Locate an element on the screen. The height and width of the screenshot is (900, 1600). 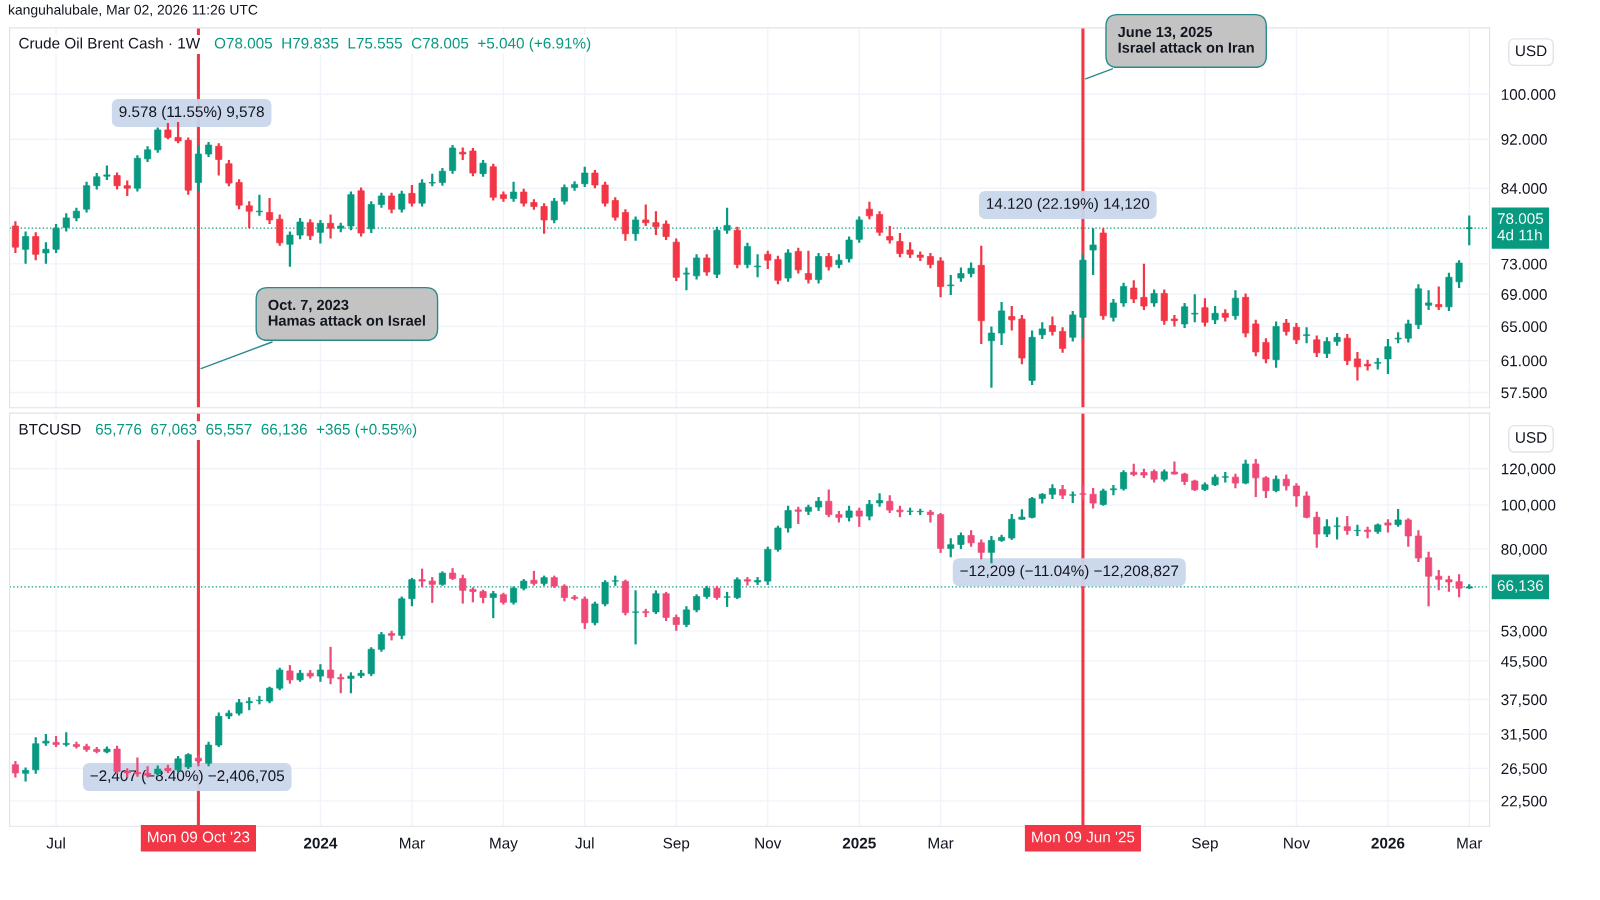
text: 65,776 67,063 65,557 66,136 +365 (+0.55%) is located at coordinates (256, 430).